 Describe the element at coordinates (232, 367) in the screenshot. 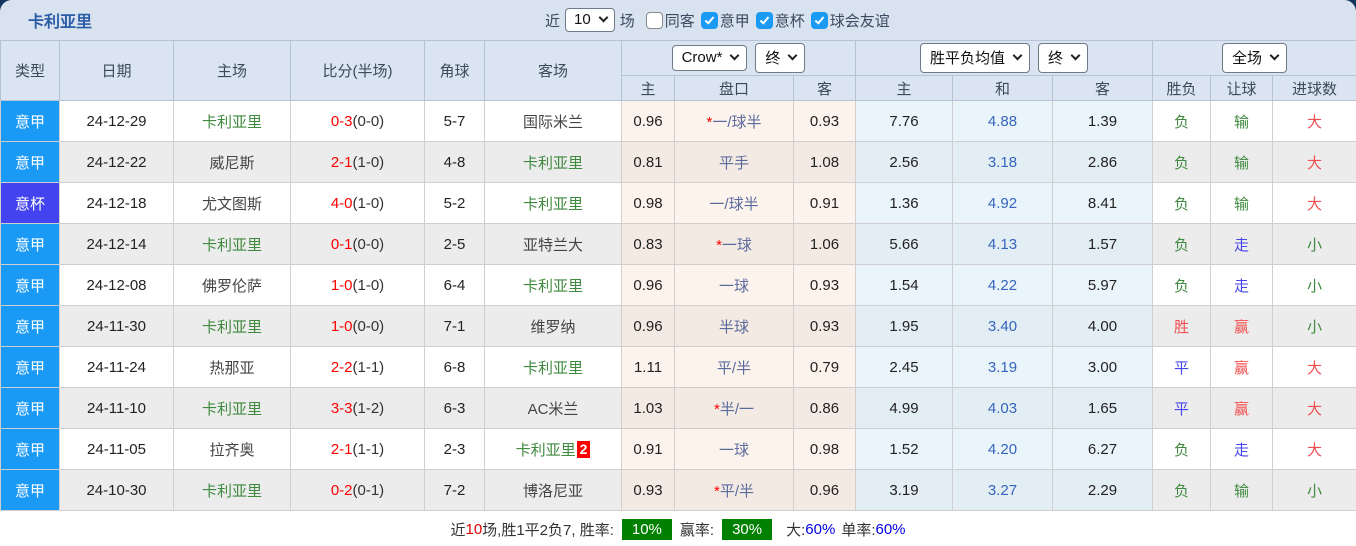

I see `home-team-link: 热那亚` at that location.